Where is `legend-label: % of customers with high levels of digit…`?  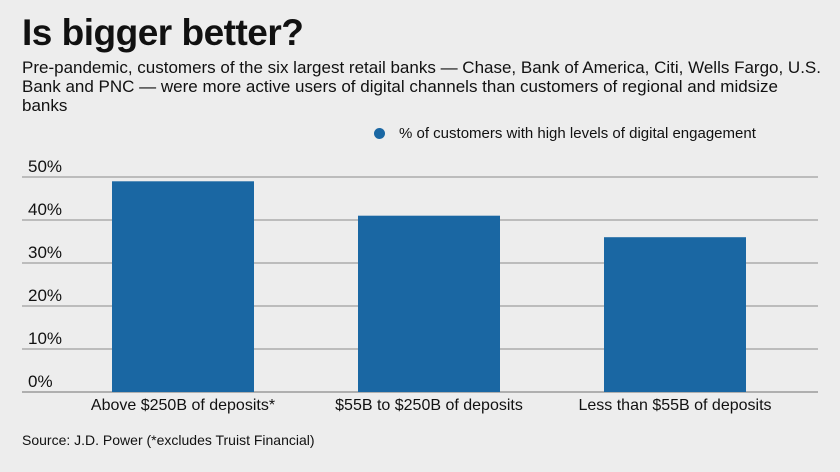 legend-label: % of customers with high levels of digit… is located at coordinates (577, 133).